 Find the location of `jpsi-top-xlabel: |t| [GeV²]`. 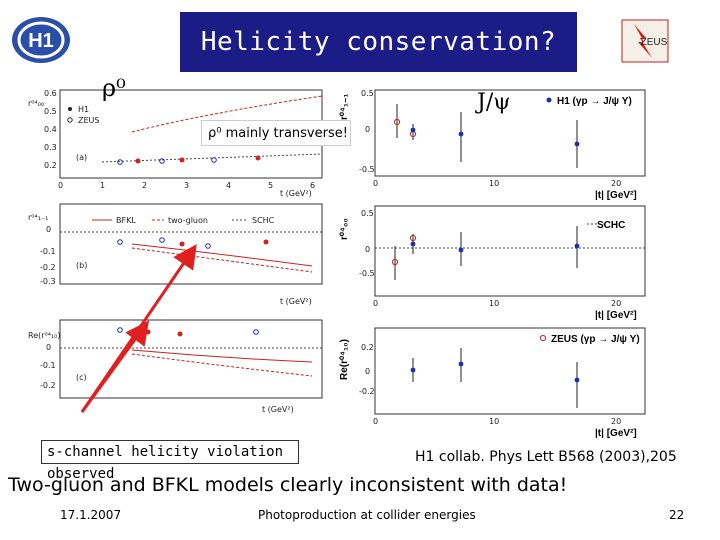

jpsi-top-xlabel: |t| [GeV²] is located at coordinates (616, 195).